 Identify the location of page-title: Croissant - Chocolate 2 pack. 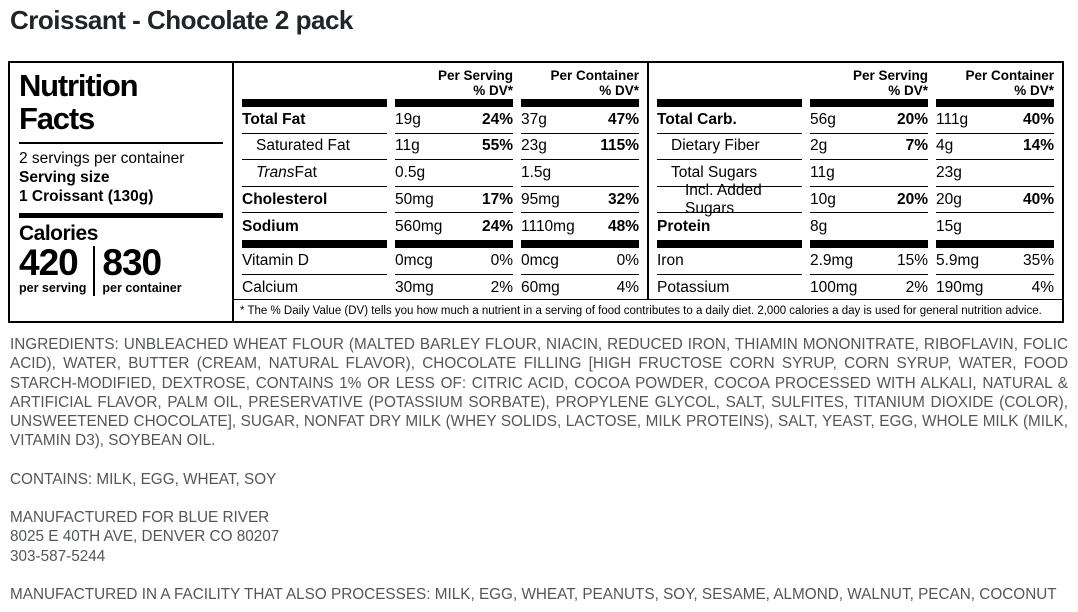
(181, 20).